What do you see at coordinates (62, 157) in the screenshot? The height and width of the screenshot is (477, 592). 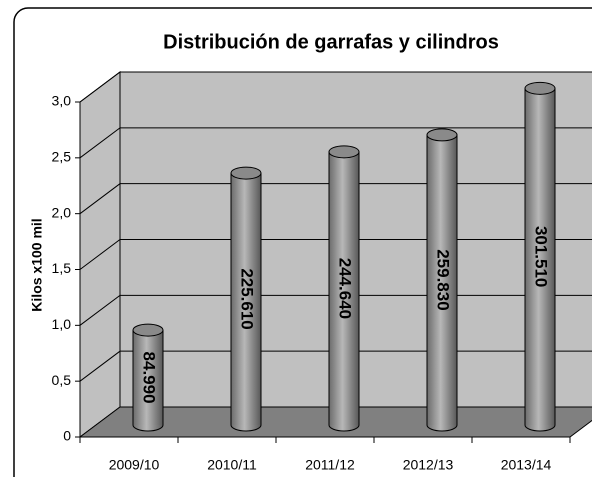 I see `y-tick-label: 2,5` at bounding box center [62, 157].